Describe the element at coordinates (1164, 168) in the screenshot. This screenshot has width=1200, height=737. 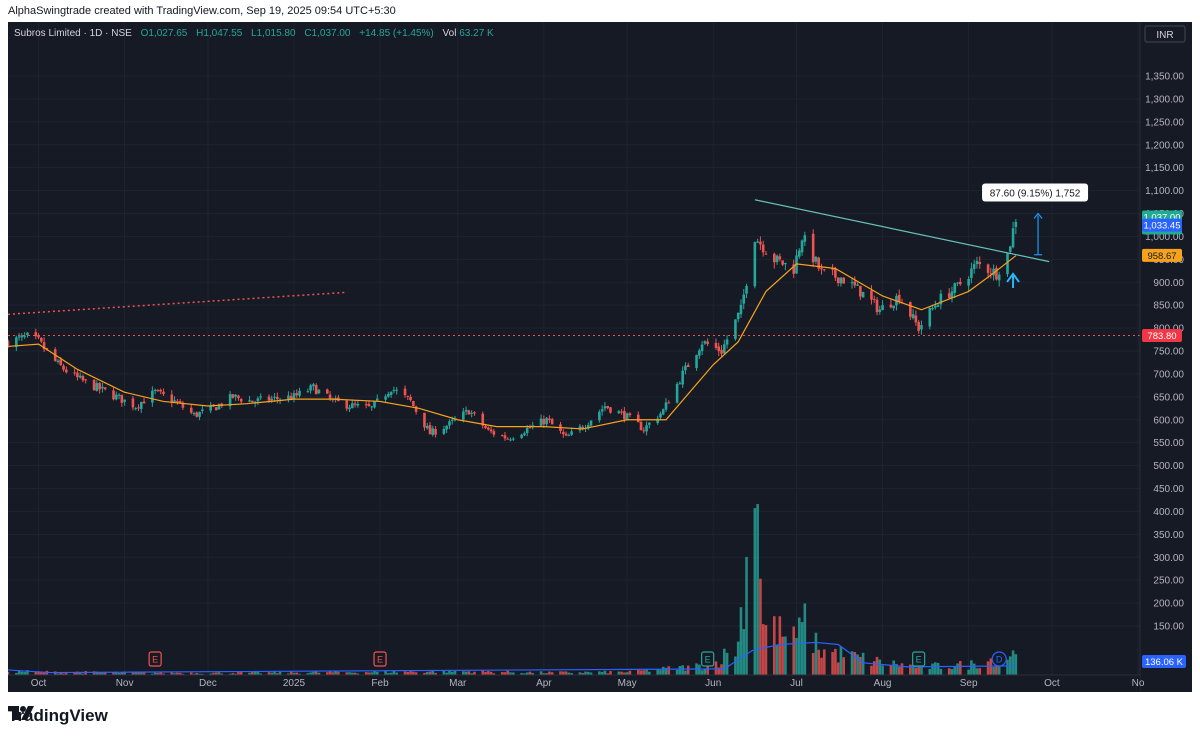
I see `price-tick-label: 1,150.00` at that location.